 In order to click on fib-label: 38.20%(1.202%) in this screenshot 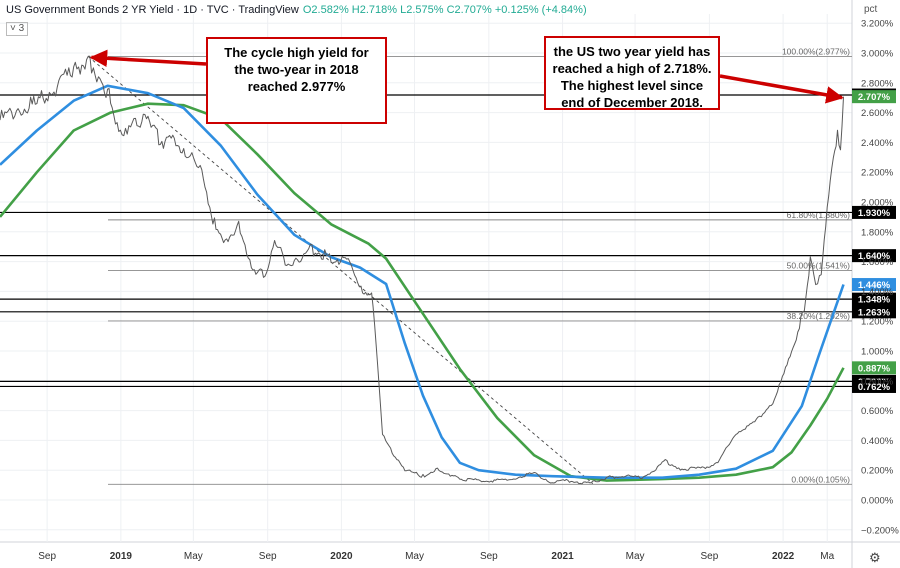, I will do `click(818, 316)`.